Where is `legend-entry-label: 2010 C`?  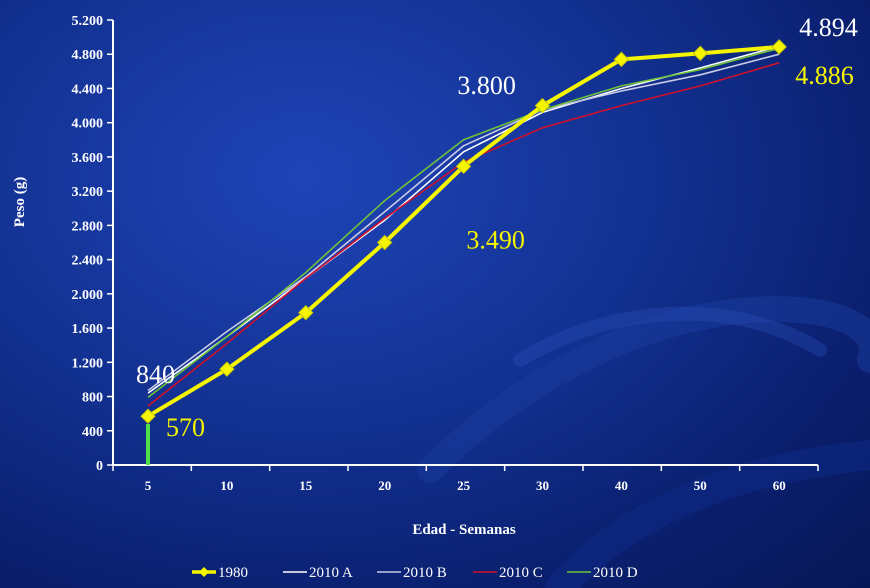
legend-entry-label: 2010 C is located at coordinates (521, 573).